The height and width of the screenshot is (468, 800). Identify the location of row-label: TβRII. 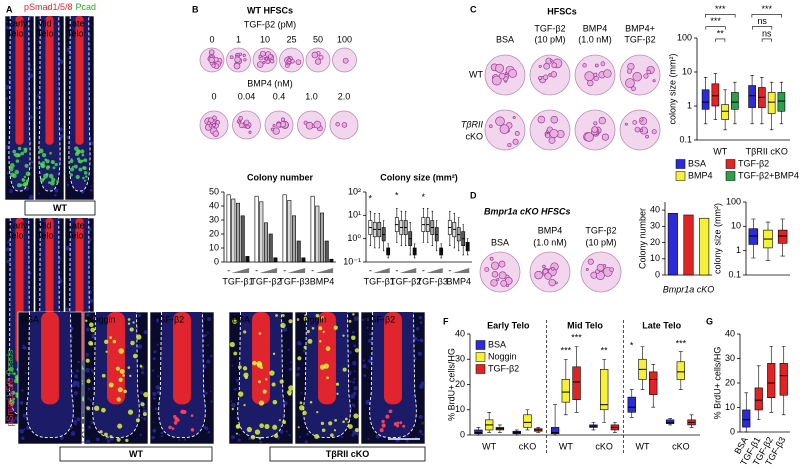
(472, 124).